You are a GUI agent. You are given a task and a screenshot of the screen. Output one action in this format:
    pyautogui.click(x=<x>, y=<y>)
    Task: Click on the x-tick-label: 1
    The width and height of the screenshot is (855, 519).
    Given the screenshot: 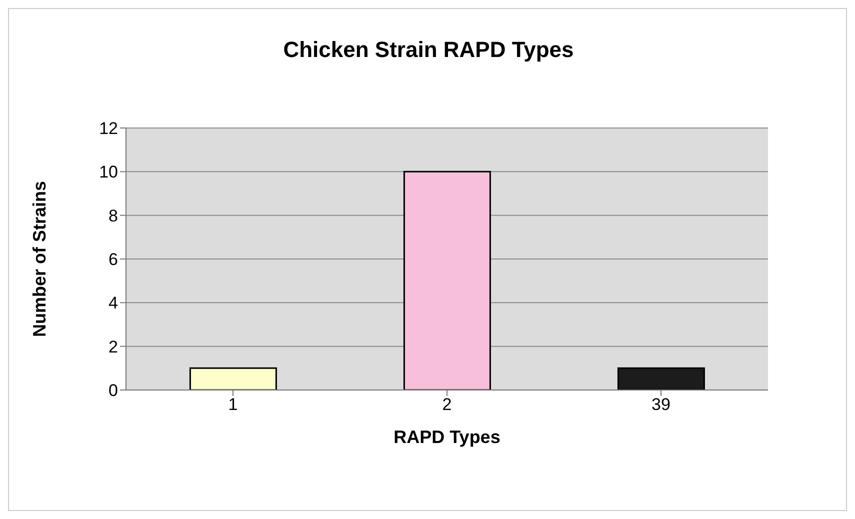 What is the action you would take?
    pyautogui.click(x=233, y=404)
    